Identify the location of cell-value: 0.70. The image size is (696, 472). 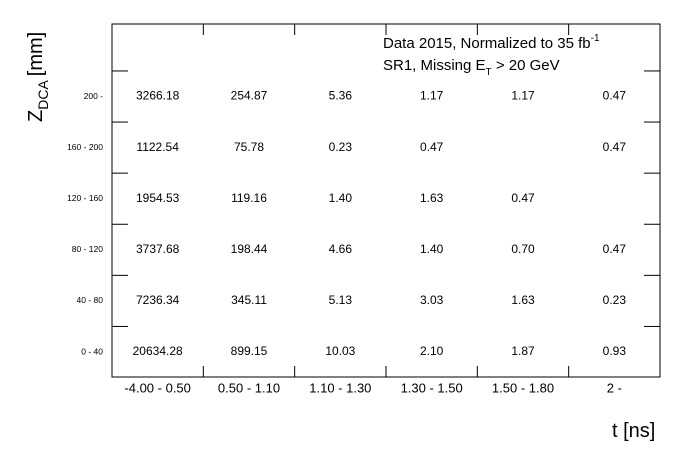
(523, 249).